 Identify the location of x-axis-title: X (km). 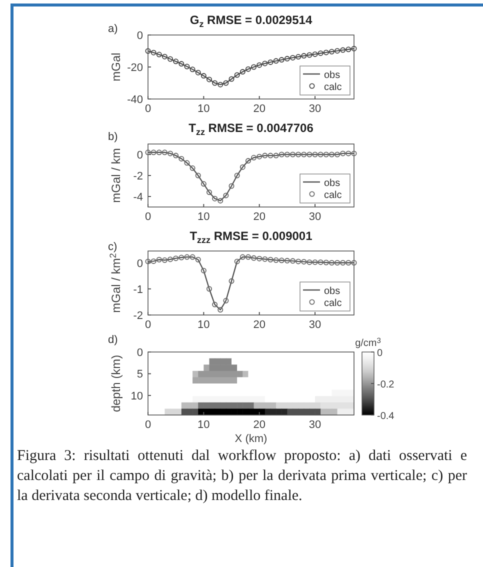
(251, 439).